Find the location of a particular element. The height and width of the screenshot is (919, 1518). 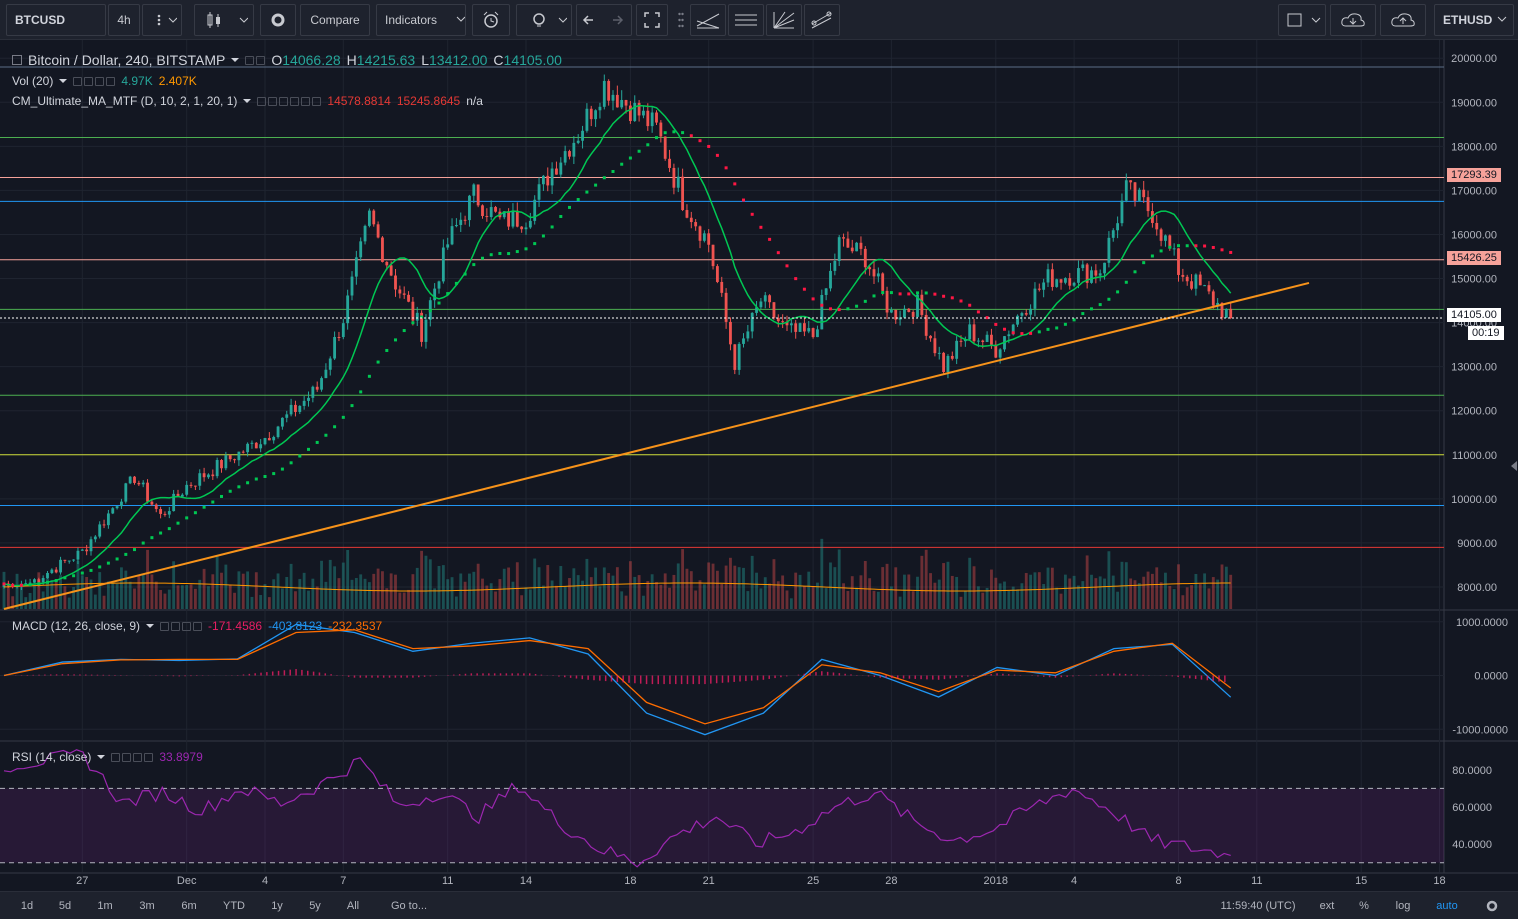

side-panel-arrow-icon is located at coordinates (1514, 467).